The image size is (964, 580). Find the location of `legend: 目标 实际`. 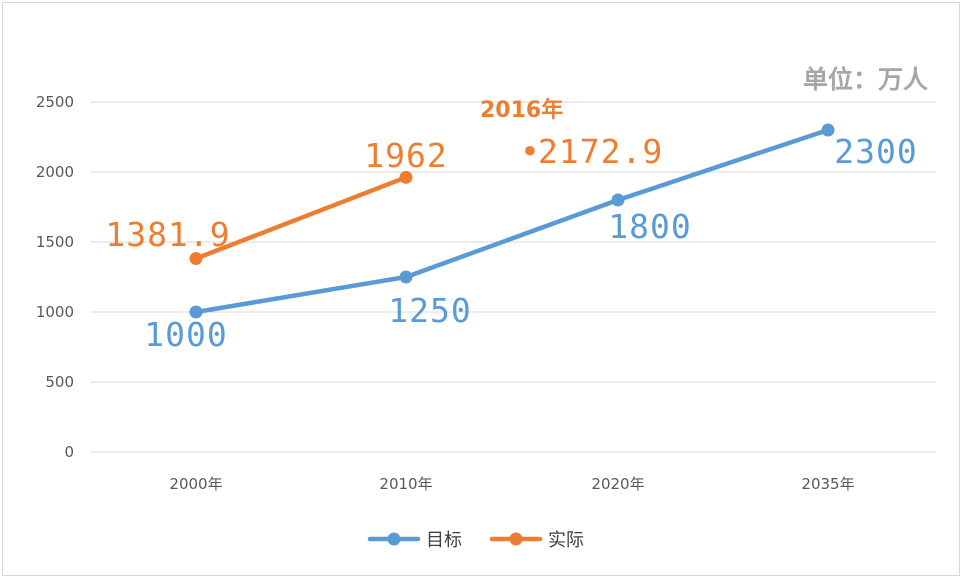

legend: 目标 实际 is located at coordinates (475, 540).